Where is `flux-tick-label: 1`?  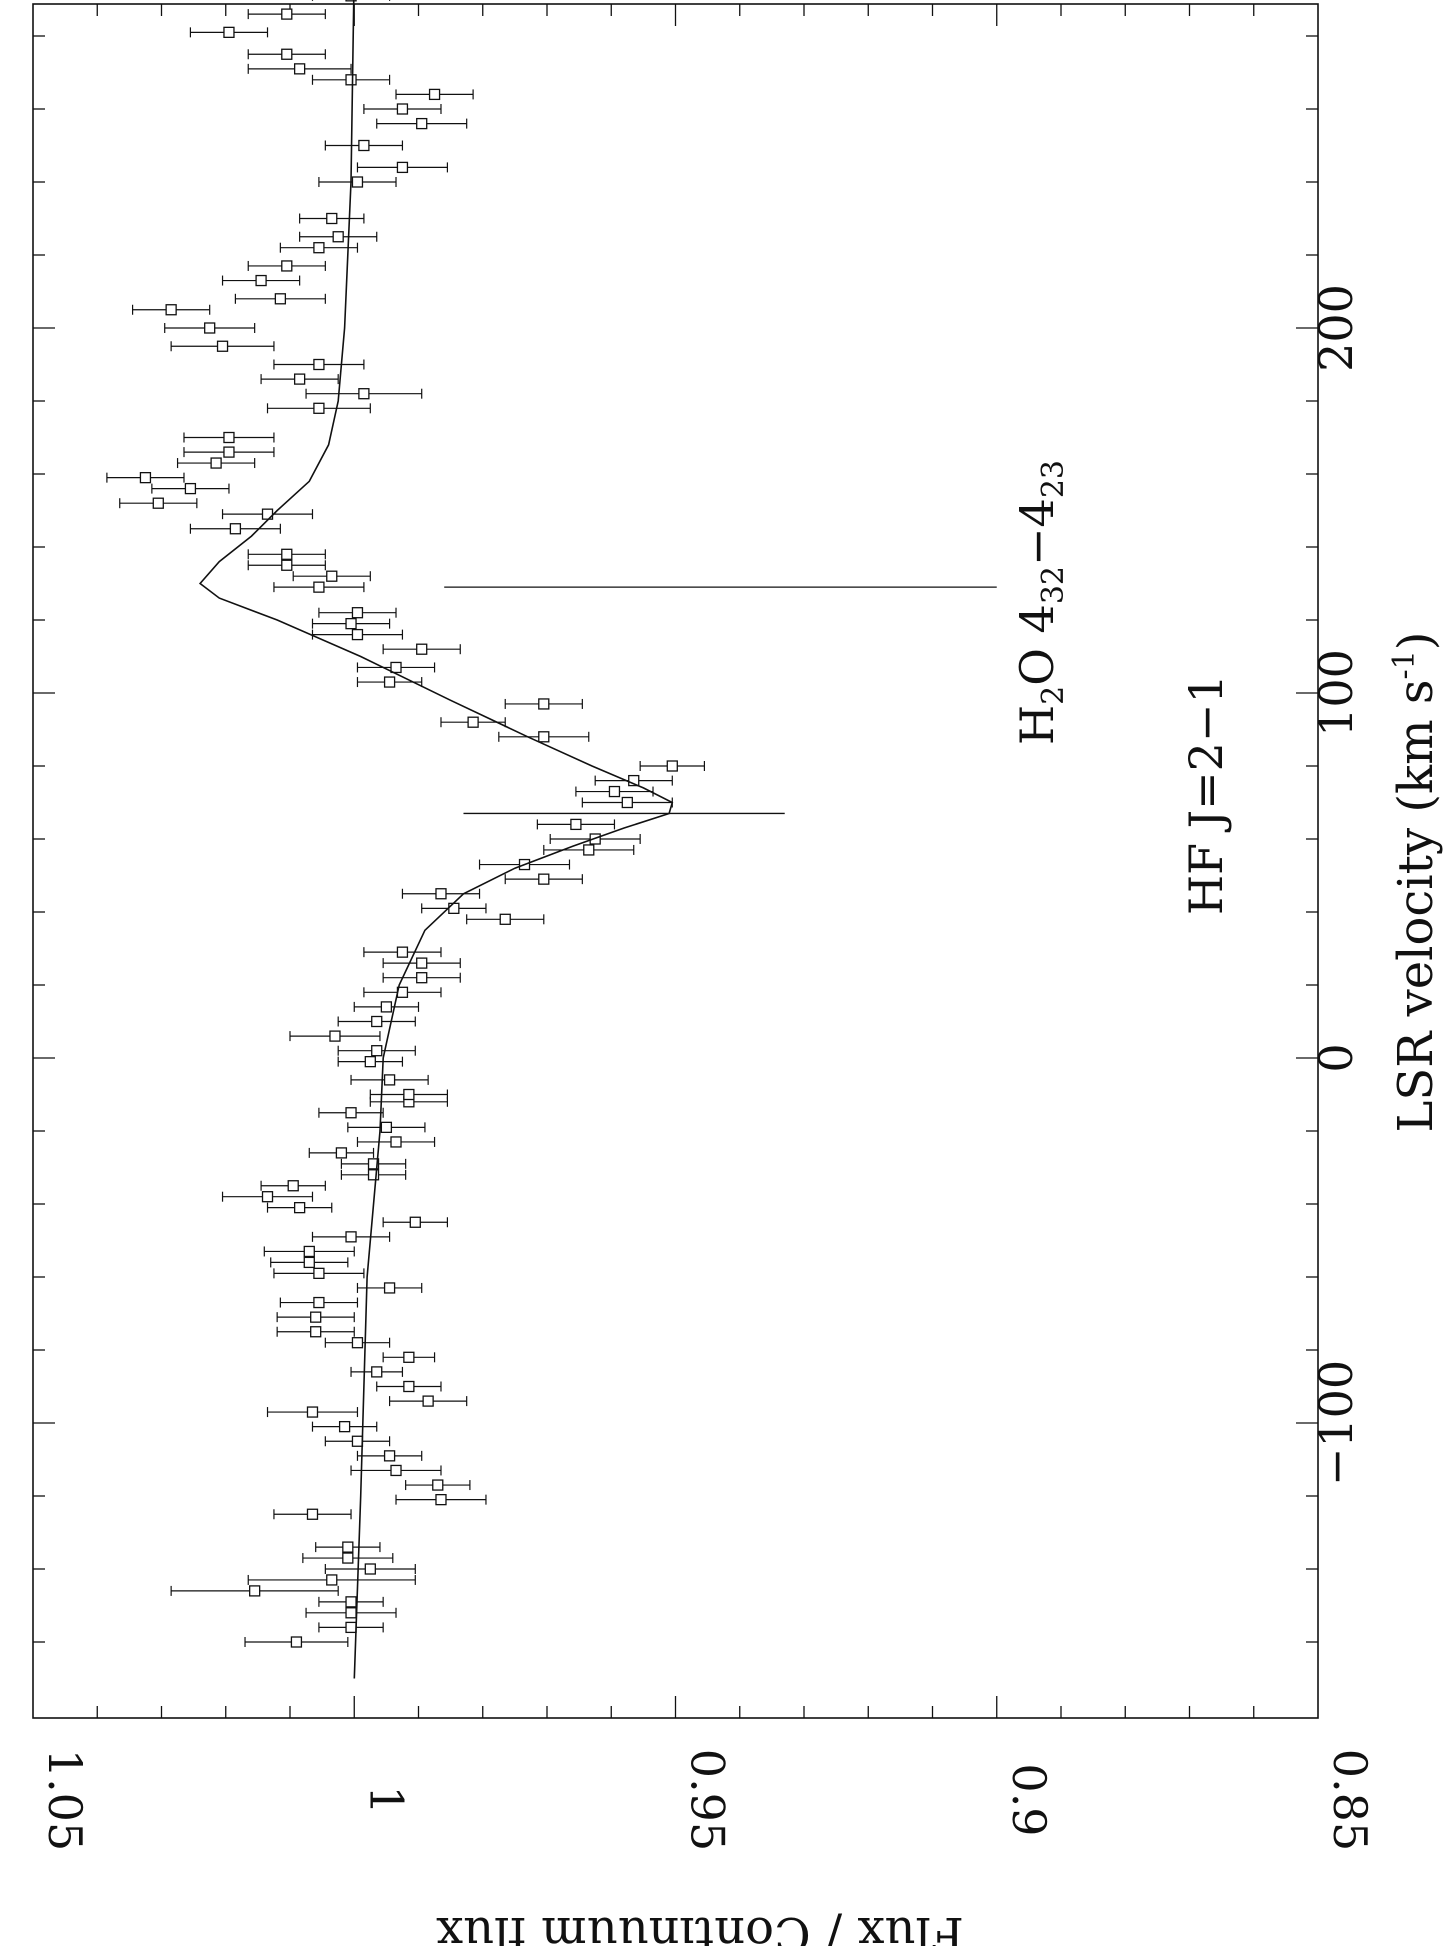
flux-tick-label: 1 is located at coordinates (386, 1799).